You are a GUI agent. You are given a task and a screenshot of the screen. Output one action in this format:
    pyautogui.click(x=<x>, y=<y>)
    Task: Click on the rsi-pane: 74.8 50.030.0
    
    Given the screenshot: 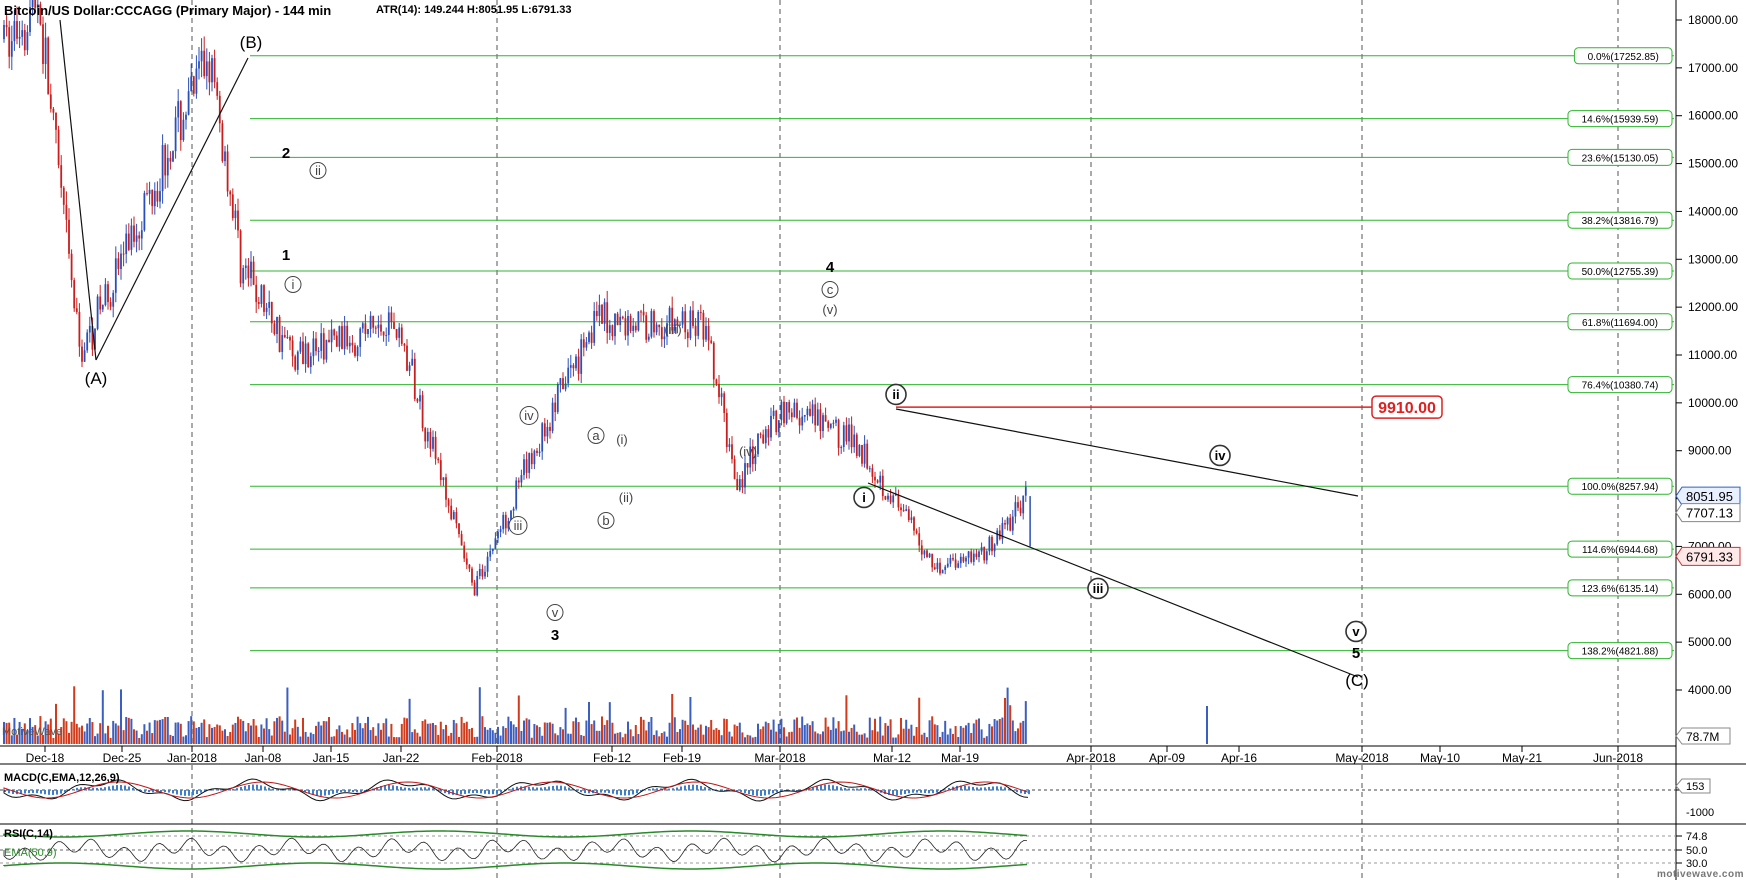 What is the action you would take?
    pyautogui.click(x=853, y=850)
    